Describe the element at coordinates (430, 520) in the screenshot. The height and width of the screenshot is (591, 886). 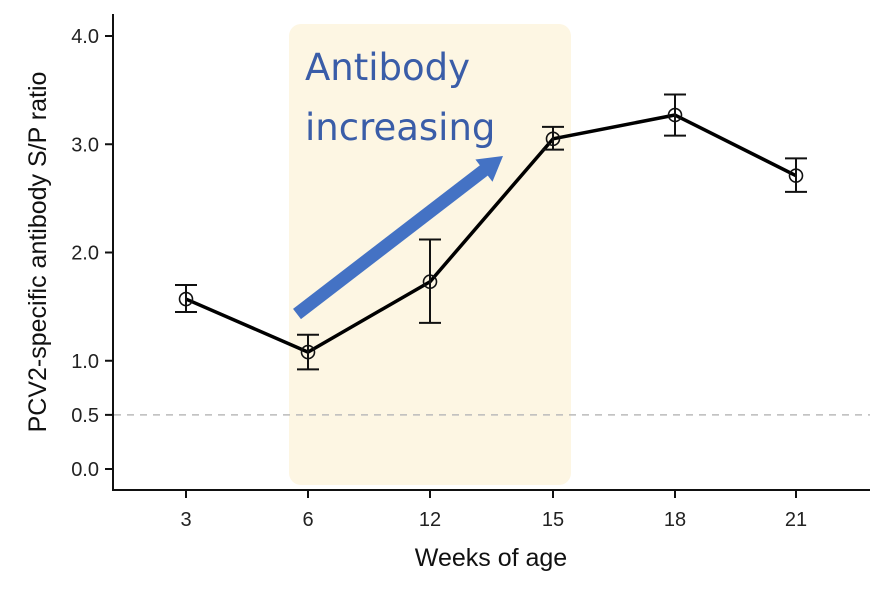
I see `x-tick-label: 12` at that location.